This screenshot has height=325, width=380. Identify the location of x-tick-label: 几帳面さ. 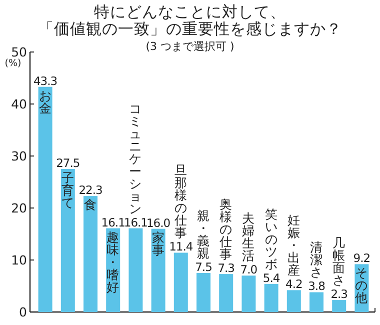
(339, 261).